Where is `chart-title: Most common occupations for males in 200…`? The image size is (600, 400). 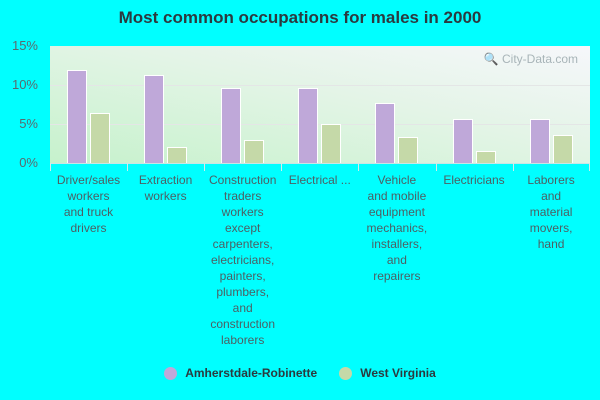
chart-title: Most common occupations for males in 200… is located at coordinates (300, 17).